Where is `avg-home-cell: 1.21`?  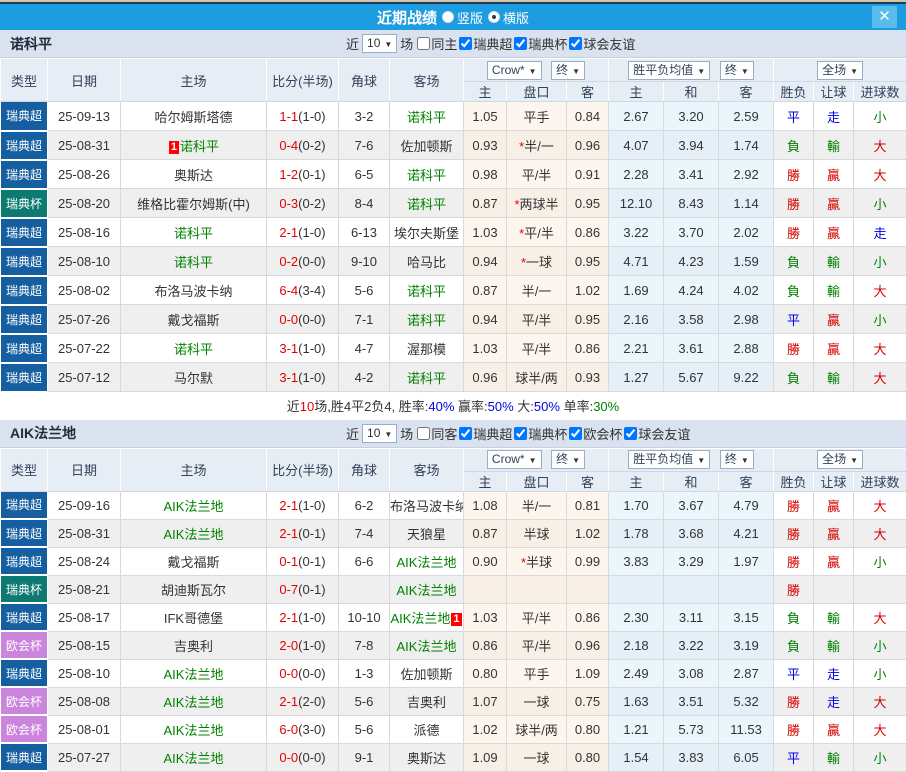
avg-home-cell: 1.21 is located at coordinates (636, 729).